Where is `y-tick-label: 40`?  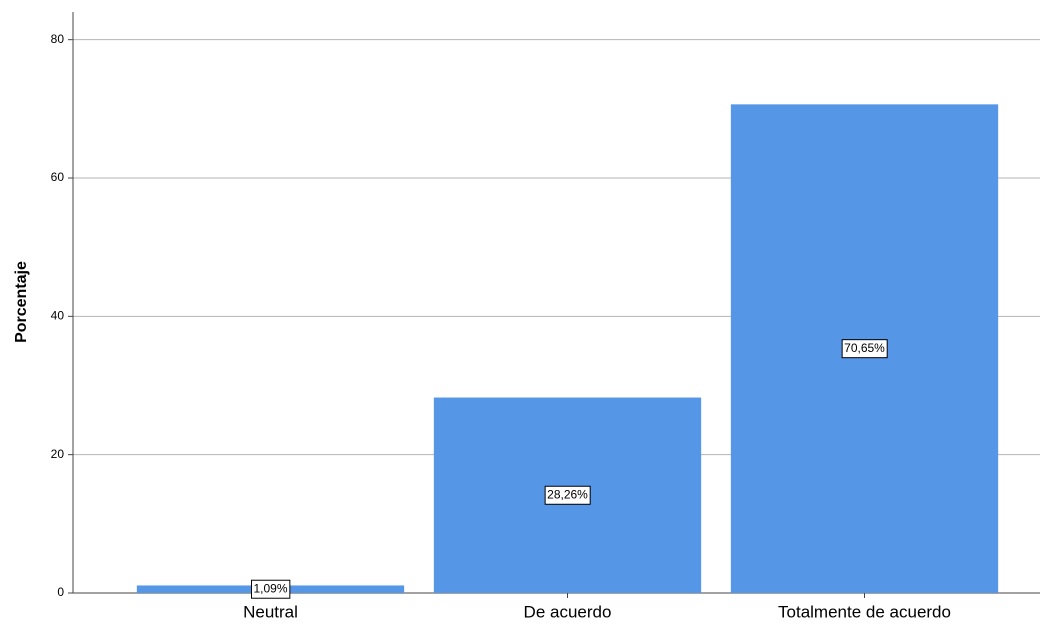 y-tick-label: 40 is located at coordinates (58, 316).